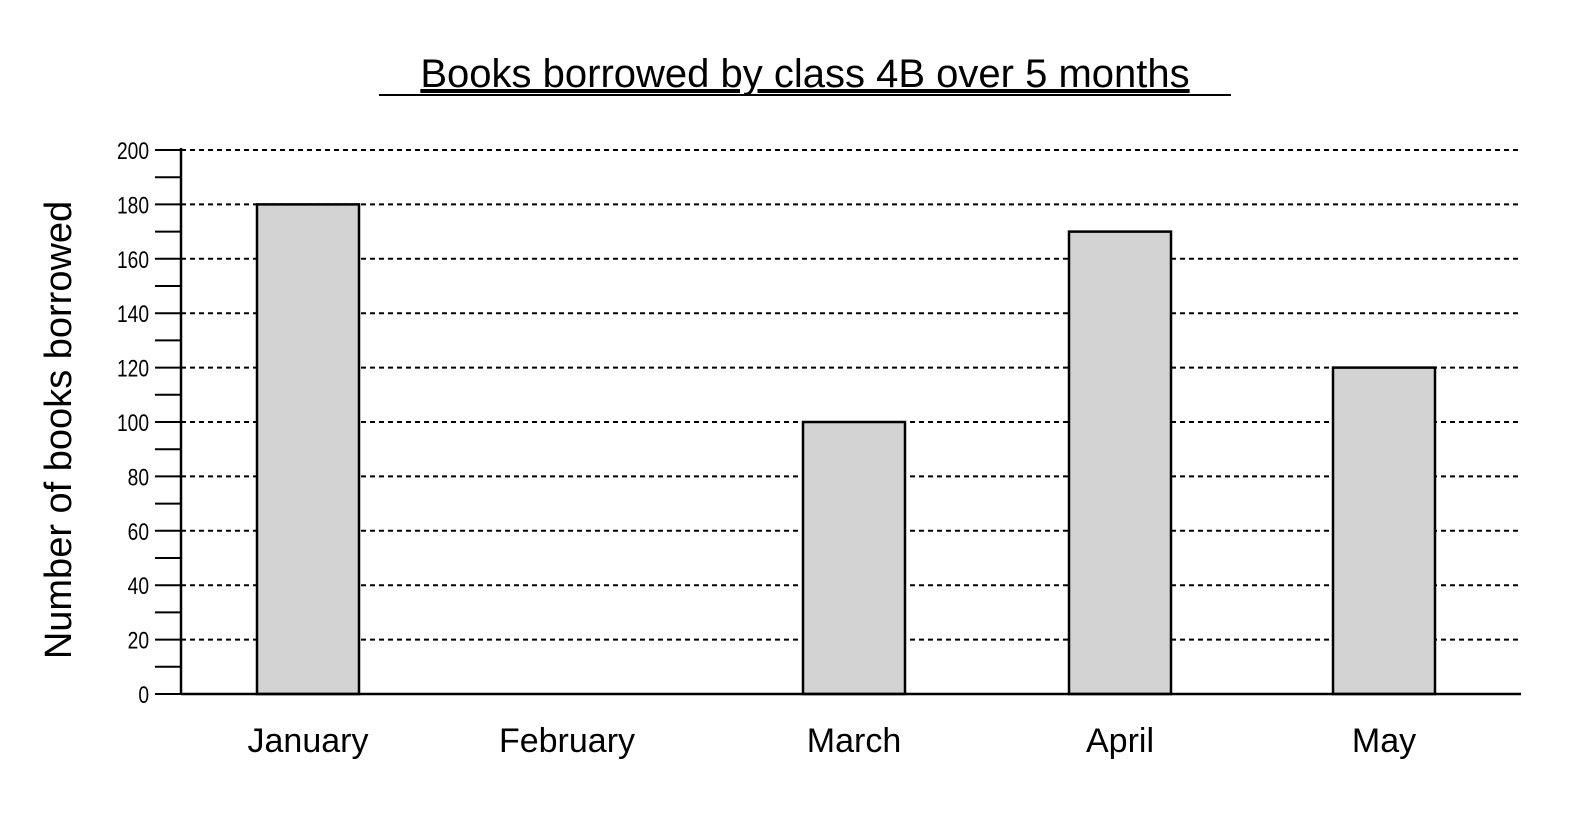 This screenshot has height=816, width=1583. What do you see at coordinates (138, 641) in the screenshot?
I see `y-tick-label: 20` at bounding box center [138, 641].